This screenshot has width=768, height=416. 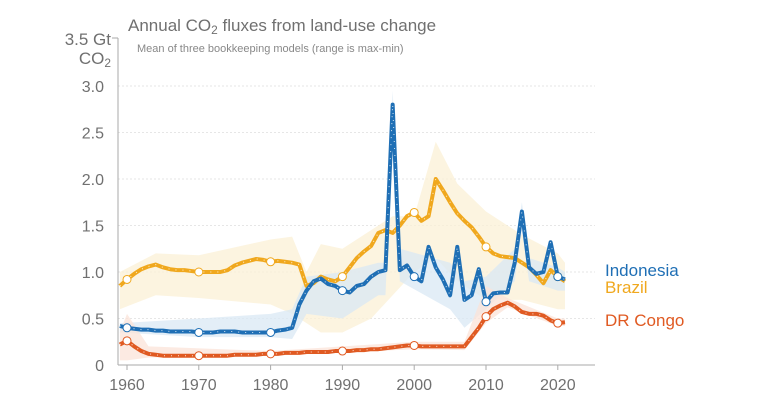 I want to click on series-label-dr-congo: DR Congo, so click(x=645, y=320).